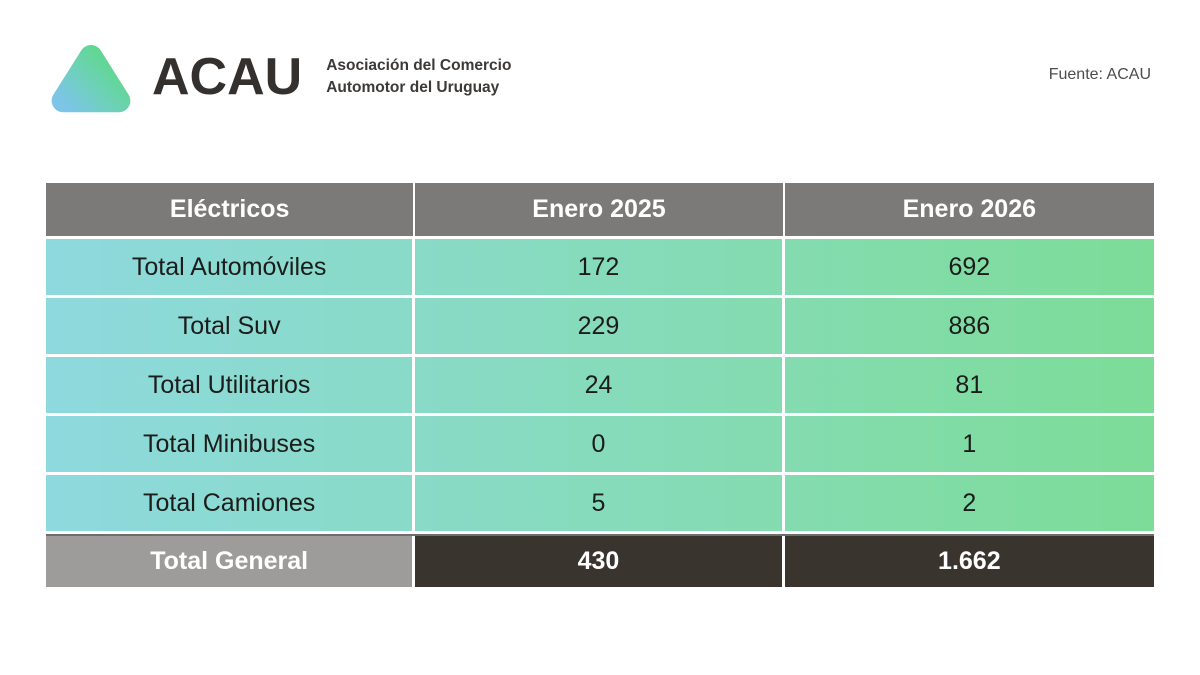  I want to click on table-header-row: Eléctricos Enero 2025 Enero 2026, so click(600, 209).